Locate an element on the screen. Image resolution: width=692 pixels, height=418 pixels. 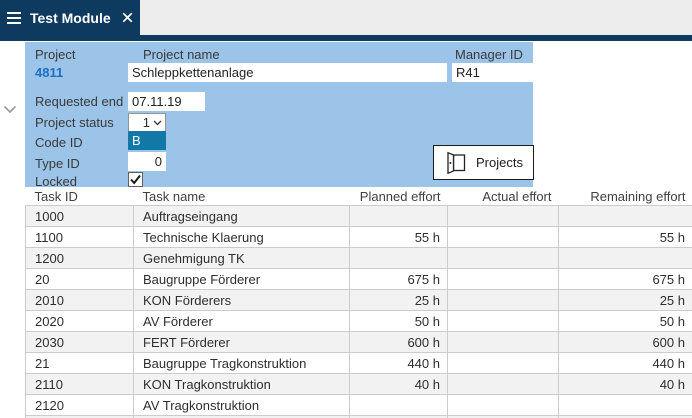
remaining-effort-cell: 675 h is located at coordinates (625, 279).